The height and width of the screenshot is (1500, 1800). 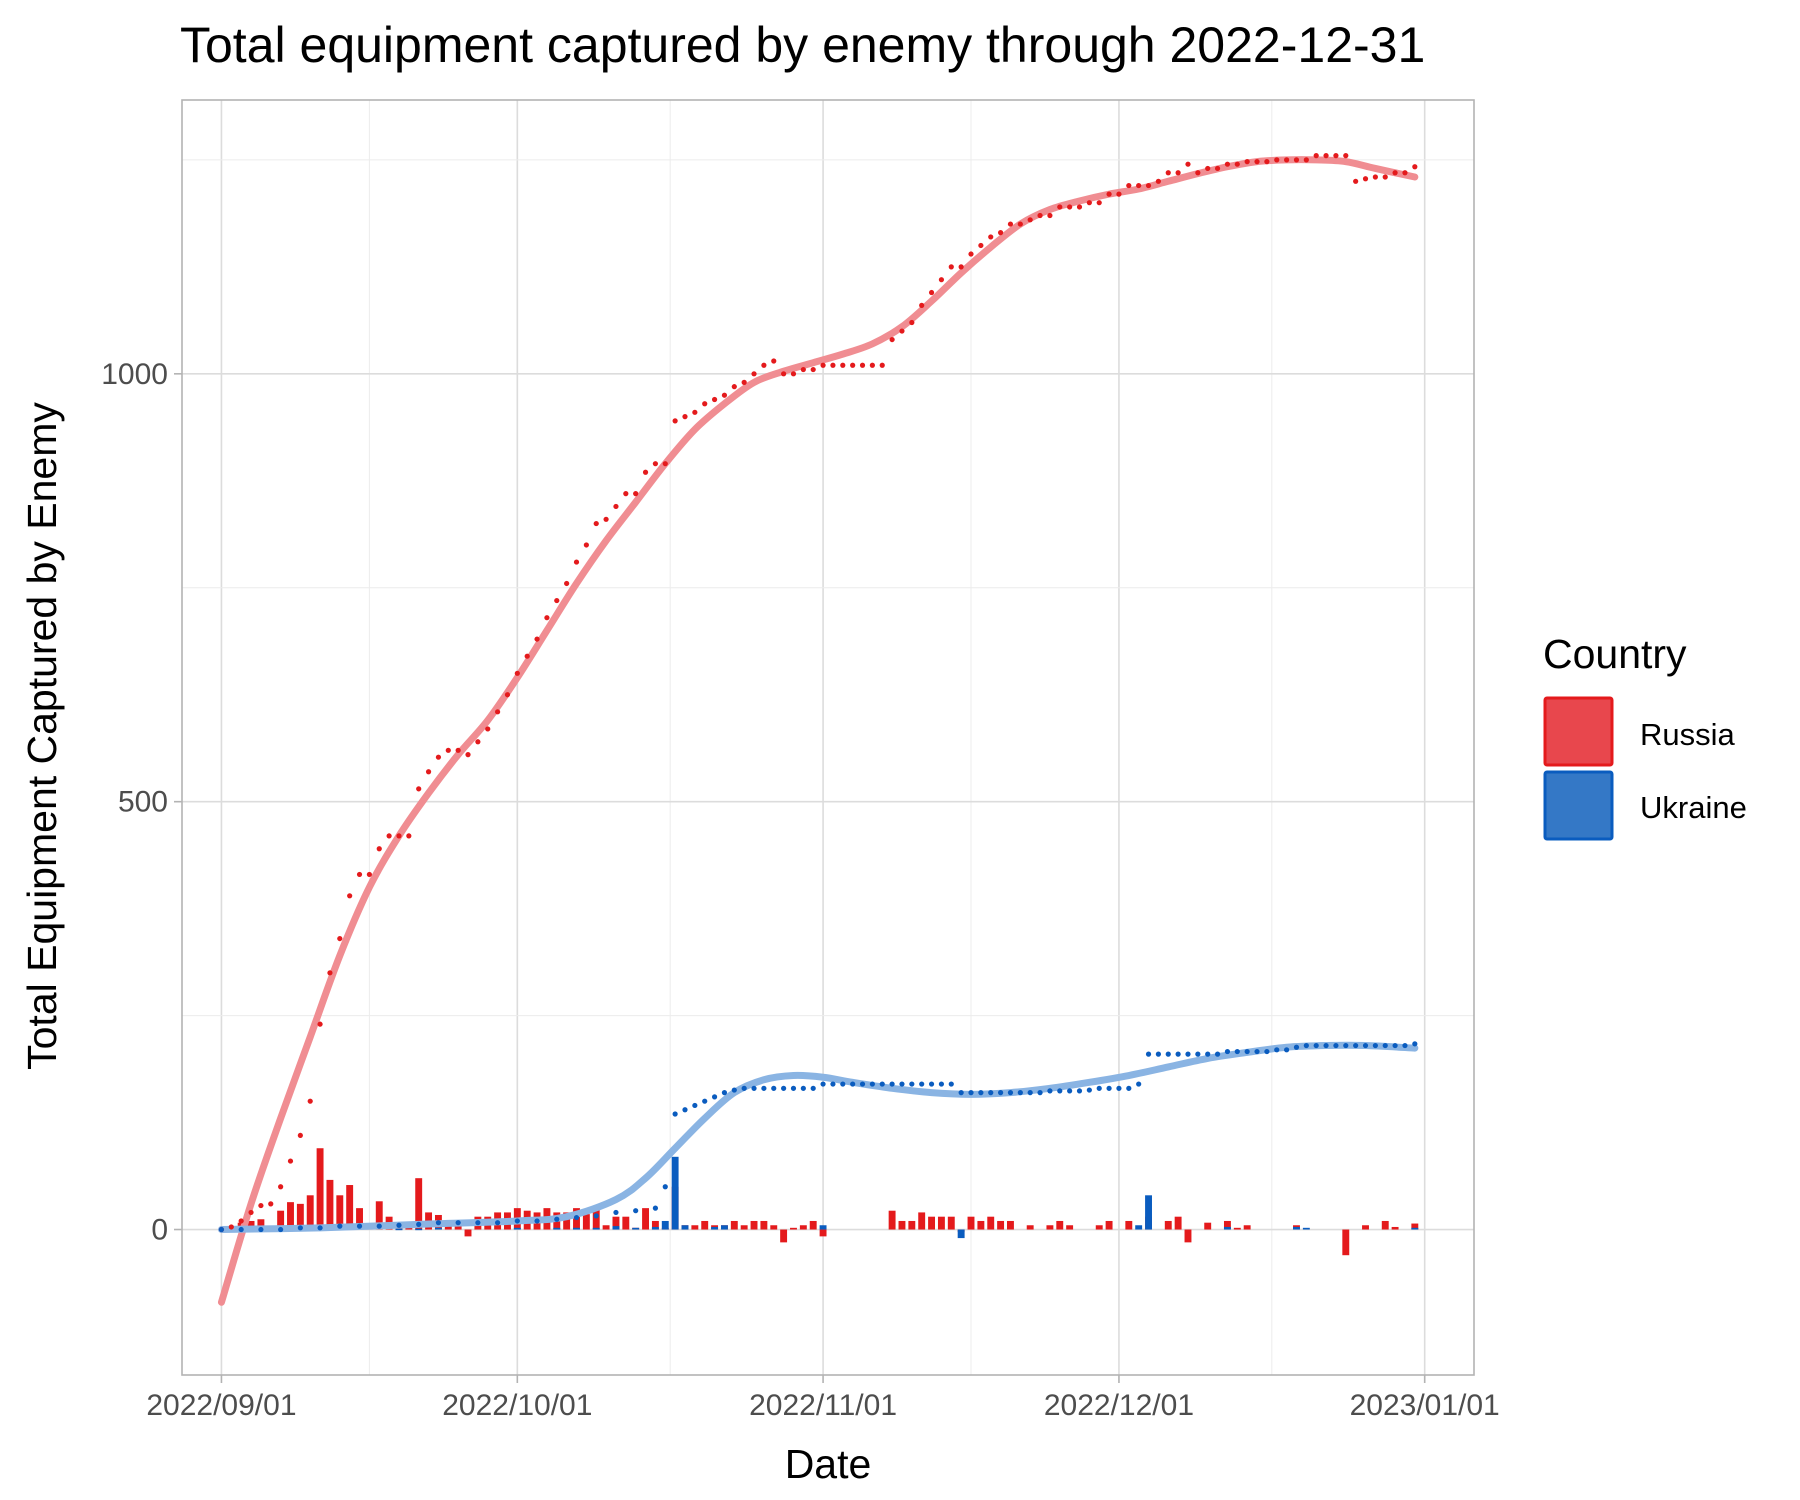 I want to click on legend-label-russia: Russia, so click(x=1688, y=734).